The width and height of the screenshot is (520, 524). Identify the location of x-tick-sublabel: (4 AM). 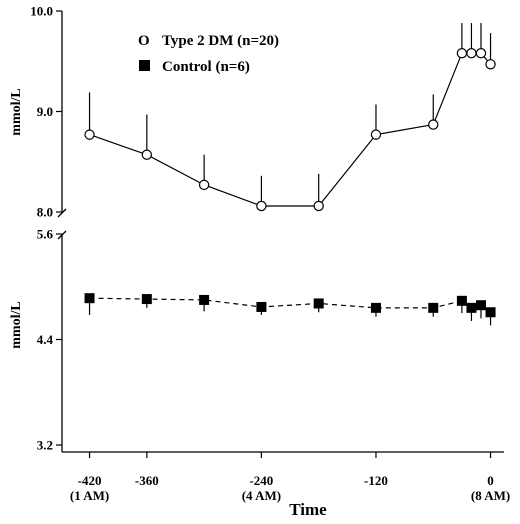
(261, 495).